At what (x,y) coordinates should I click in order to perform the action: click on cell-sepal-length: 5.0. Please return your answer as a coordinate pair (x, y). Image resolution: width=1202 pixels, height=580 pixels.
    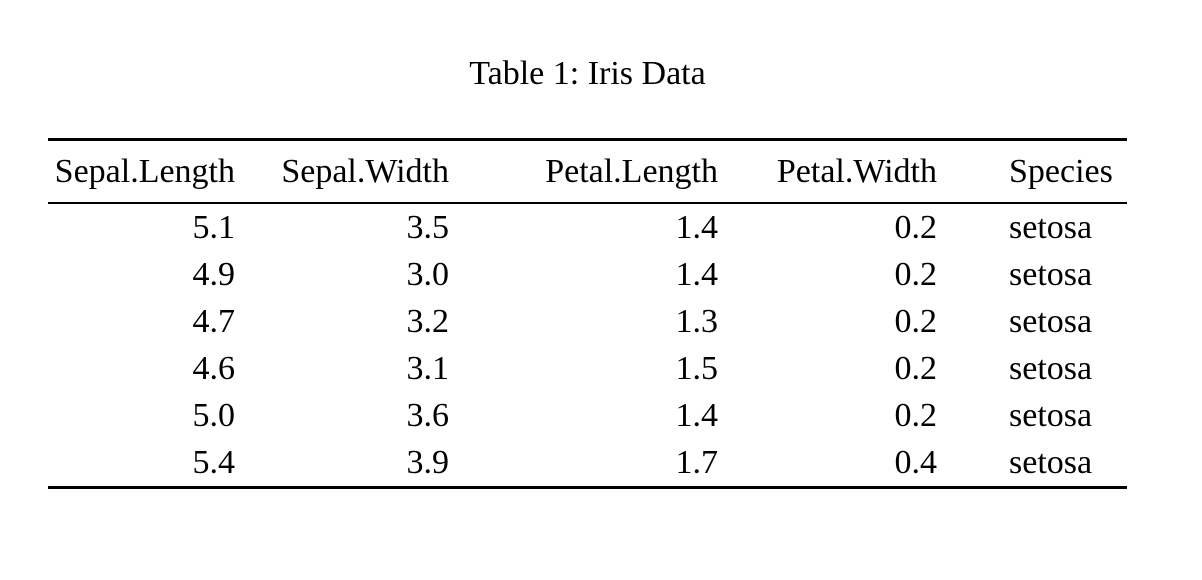
    Looking at the image, I should click on (214, 415).